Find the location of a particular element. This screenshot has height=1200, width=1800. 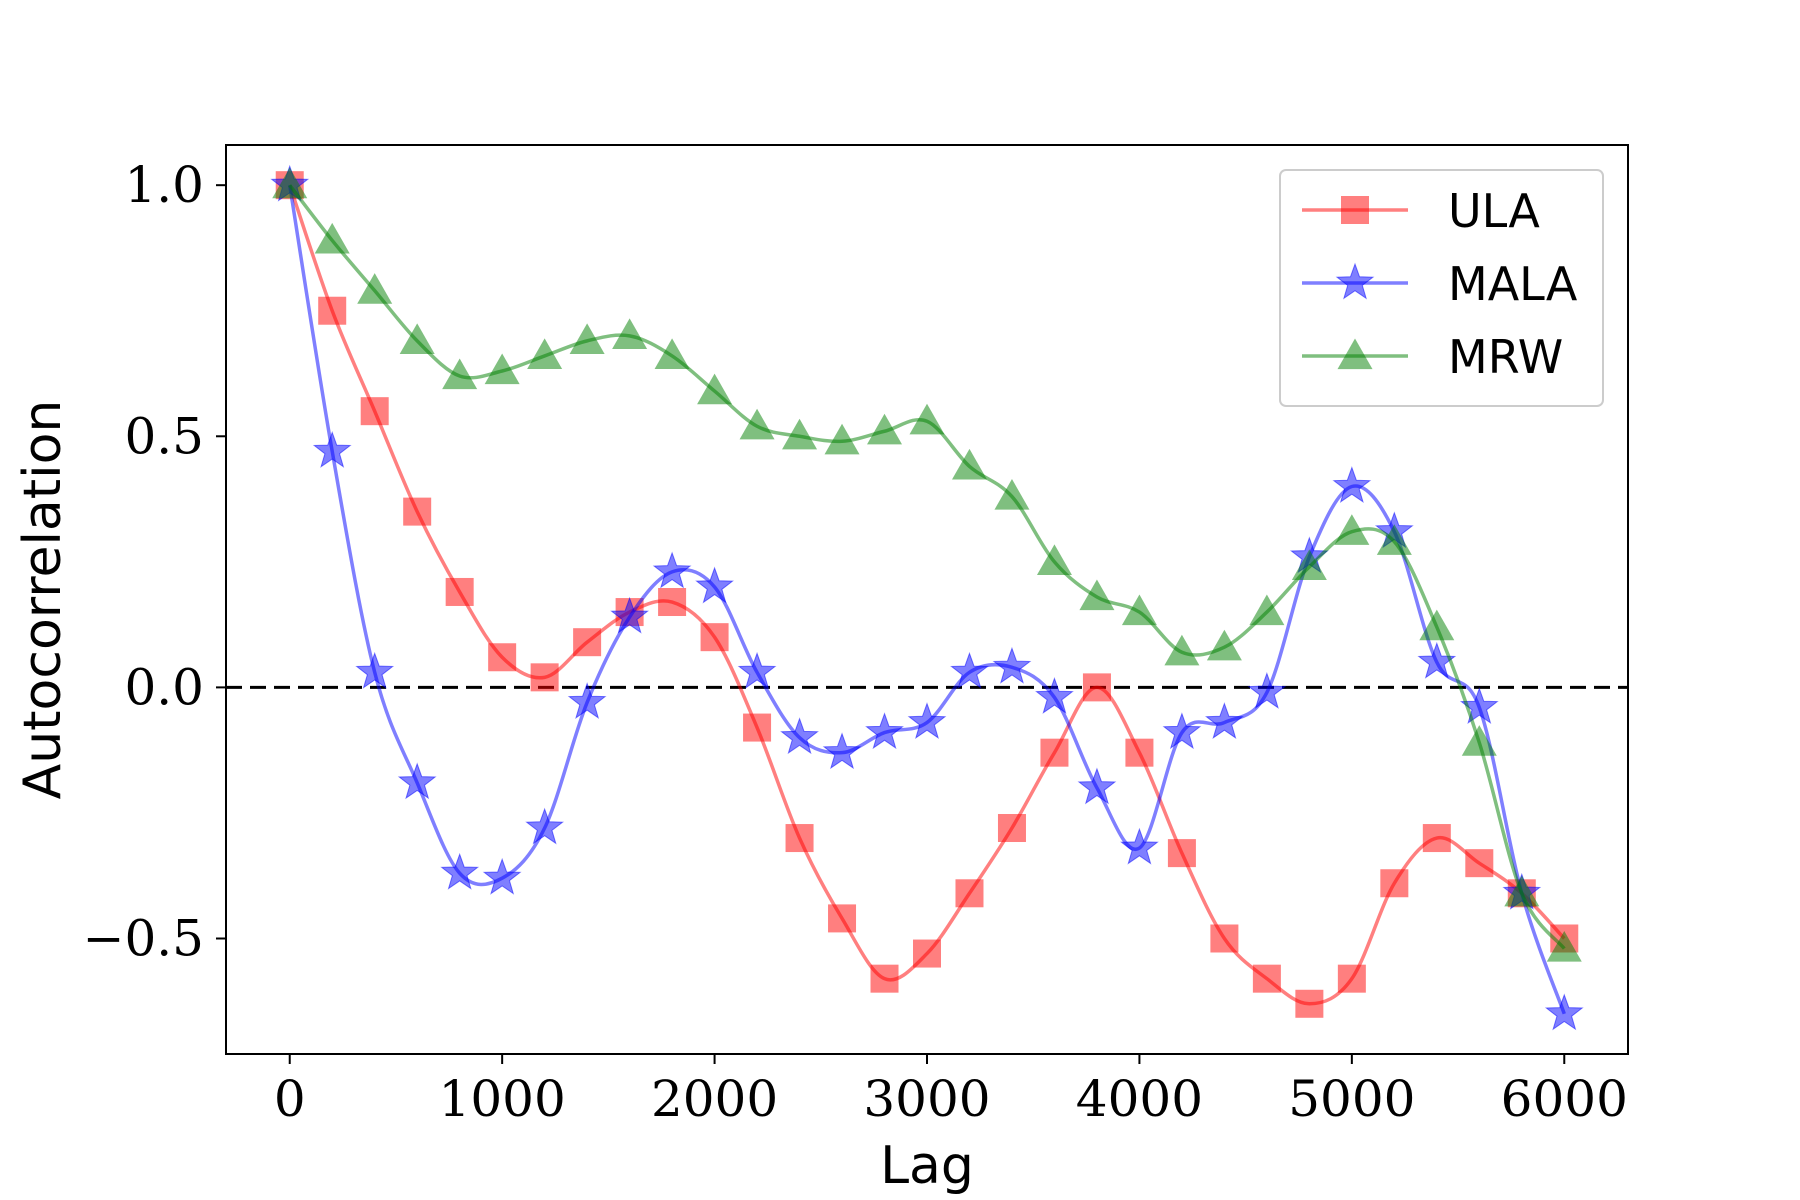

x-tick-label: 2000 is located at coordinates (714, 1099).